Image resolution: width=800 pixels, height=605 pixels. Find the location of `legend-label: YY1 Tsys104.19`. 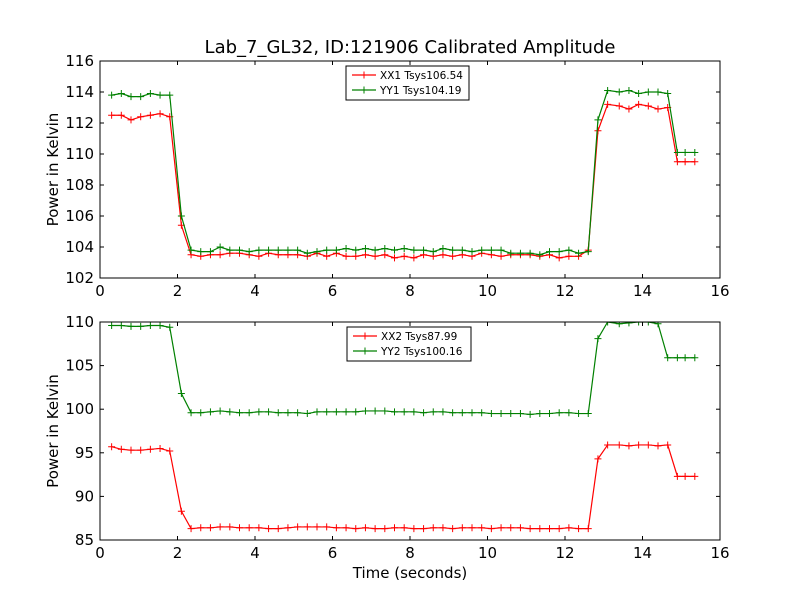

legend-label: YY1 Tsys104.19 is located at coordinates (420, 91).